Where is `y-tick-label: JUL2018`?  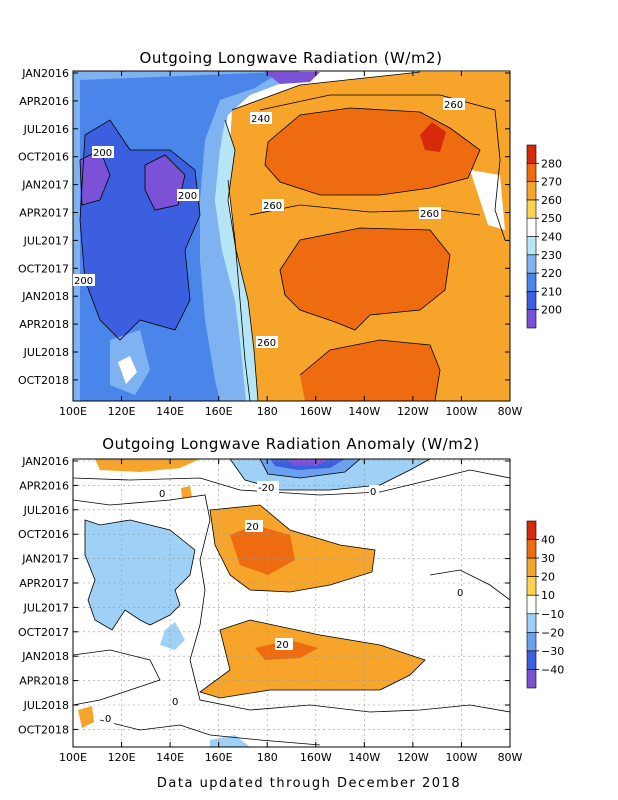
y-tick-label: JUL2018 is located at coordinates (46, 705).